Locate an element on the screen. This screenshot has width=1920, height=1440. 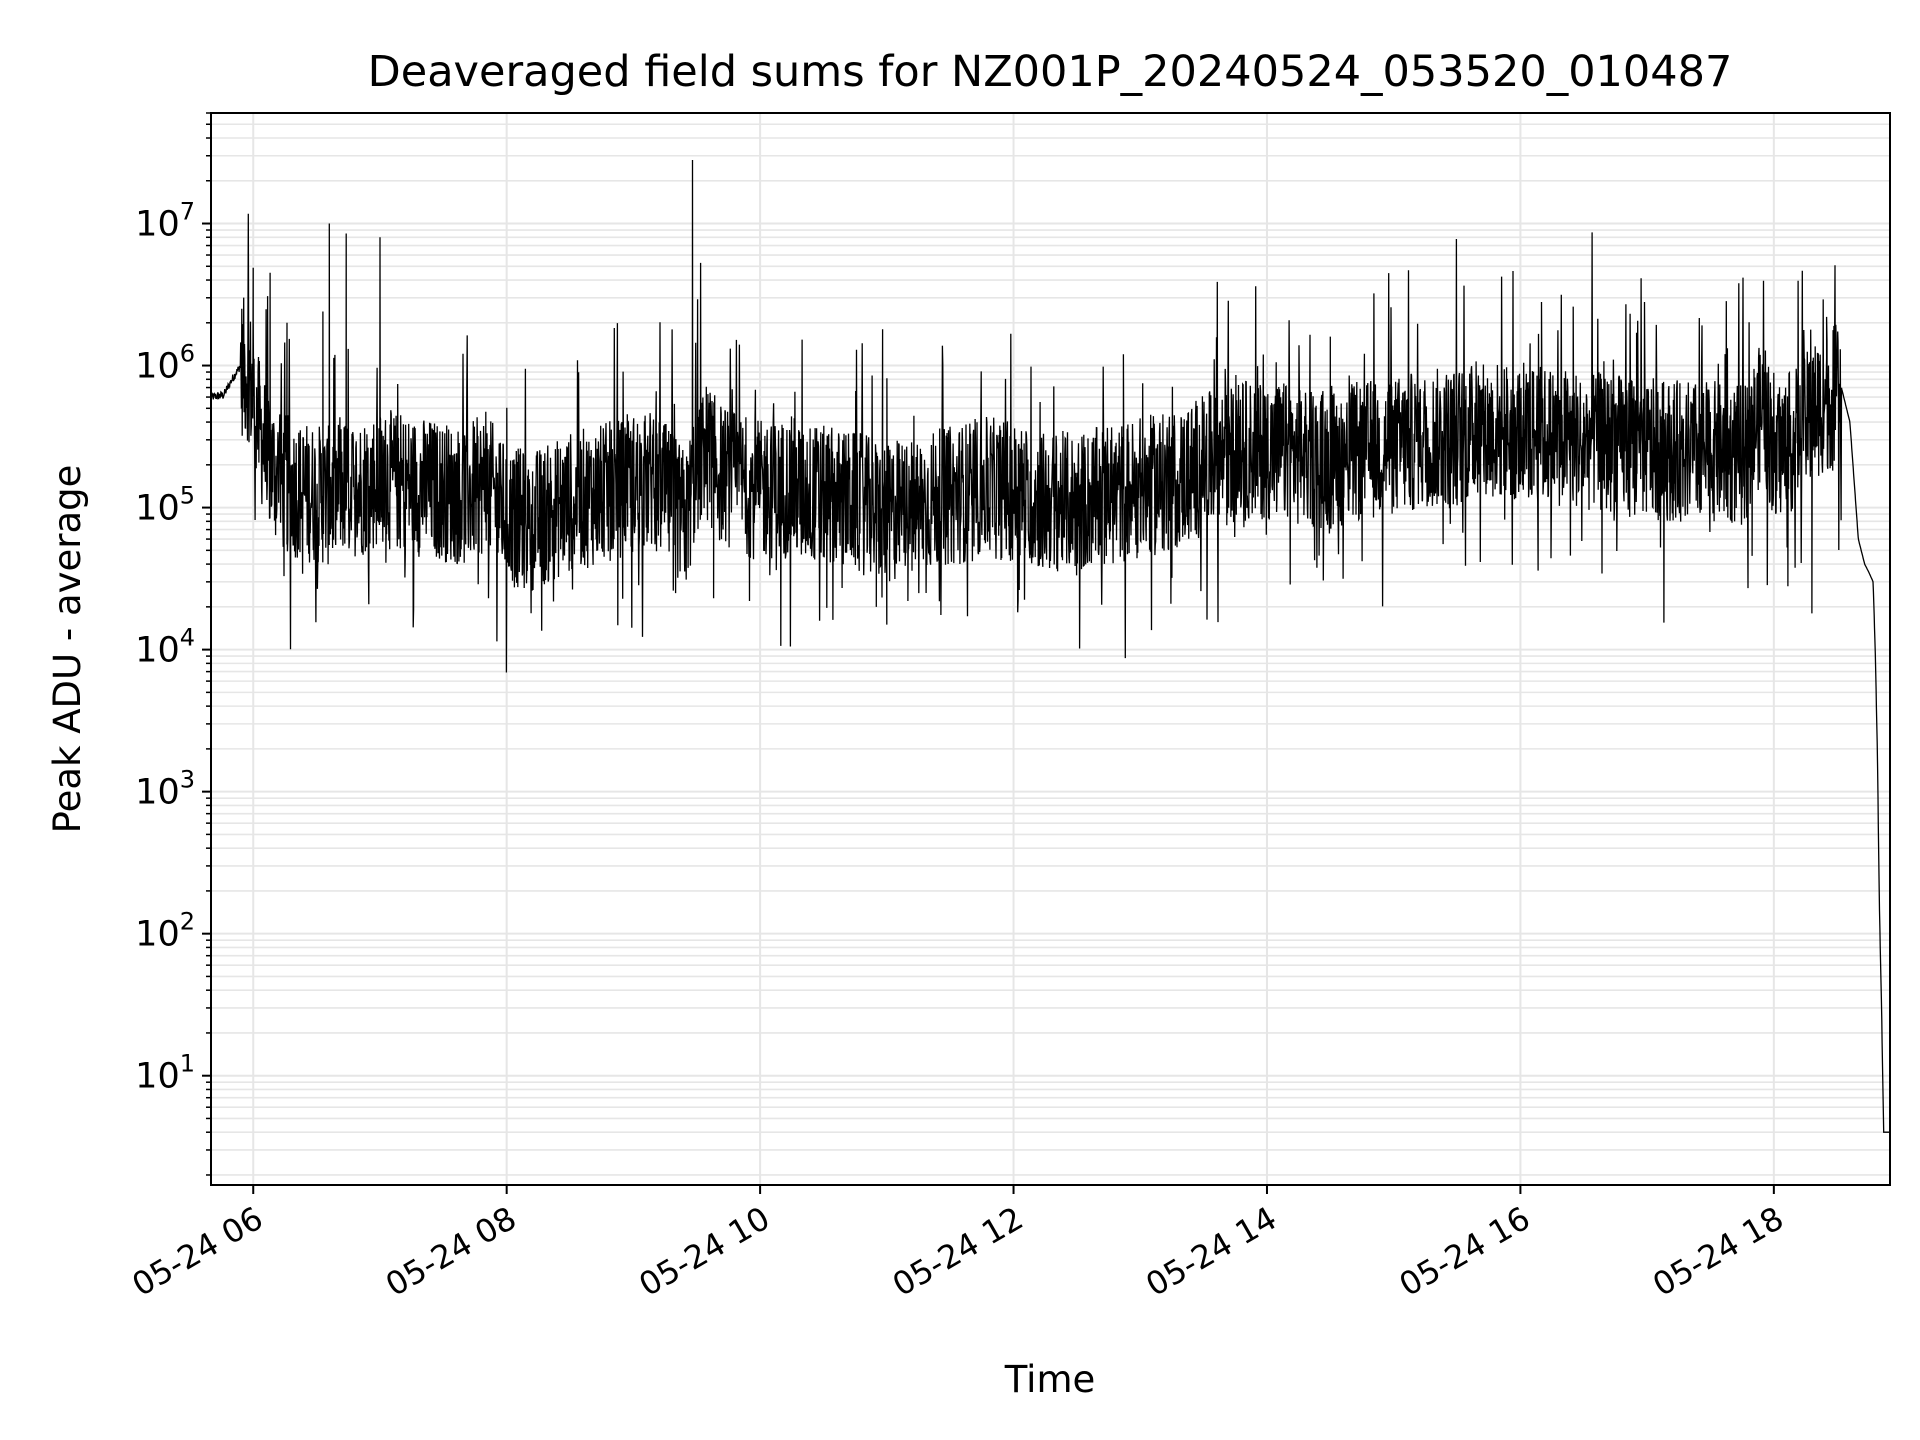
x-axis-label: Time is located at coordinates (1050, 1379).